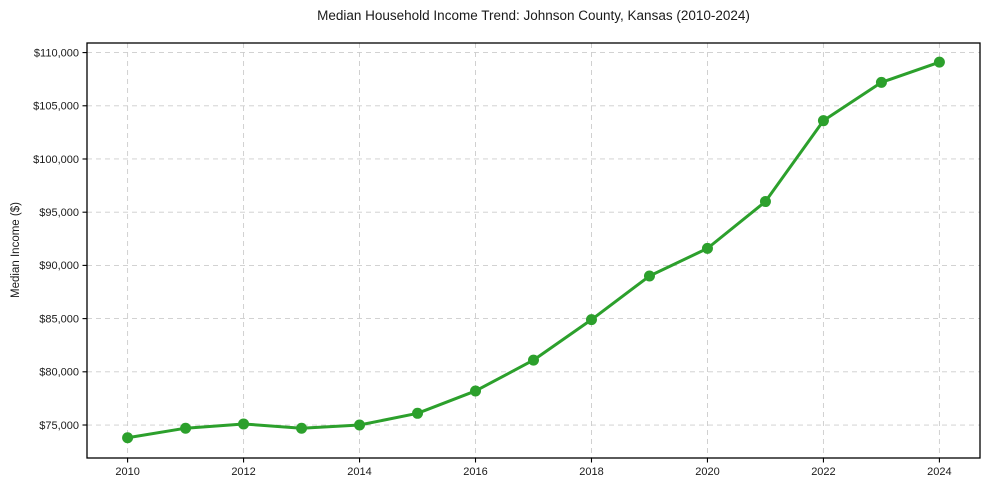  What do you see at coordinates (359, 472) in the screenshot?
I see `x-tick-label: 2014` at bounding box center [359, 472].